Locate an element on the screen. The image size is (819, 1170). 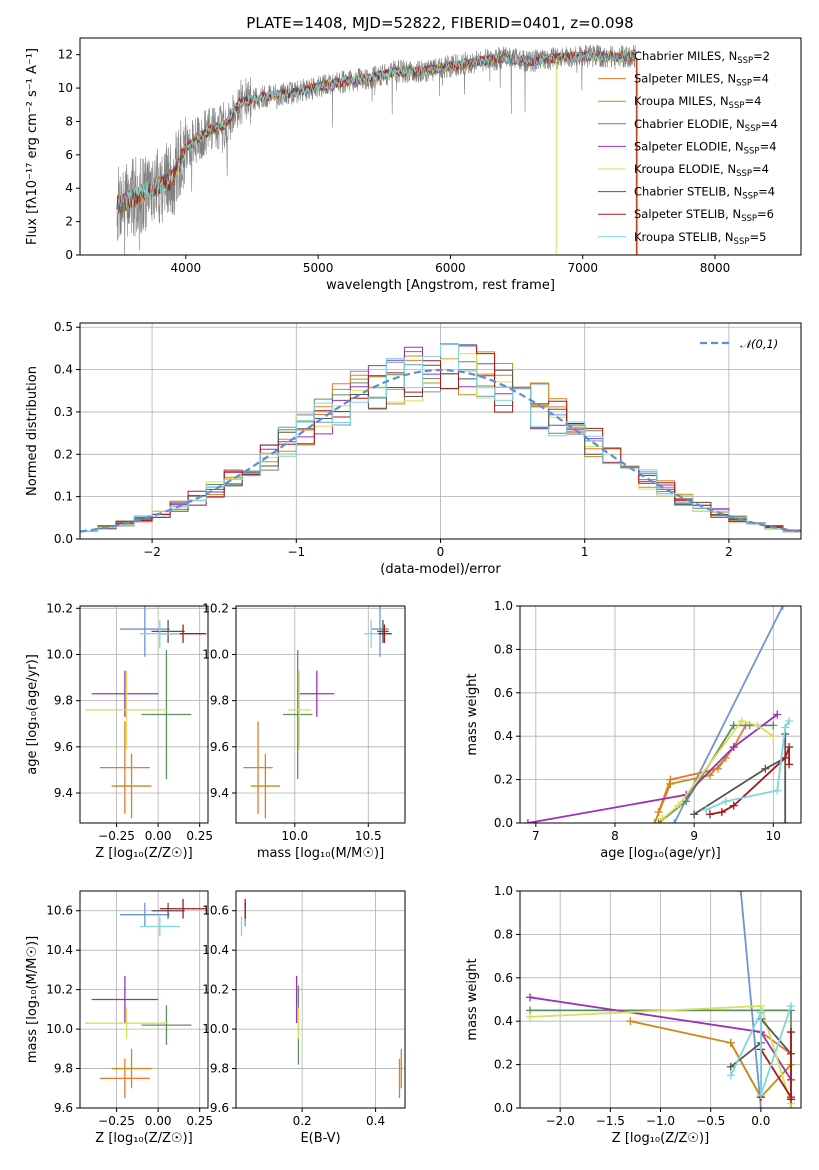
x-axis-label: age [log₁₀(age/yr)] is located at coordinates (660, 853).